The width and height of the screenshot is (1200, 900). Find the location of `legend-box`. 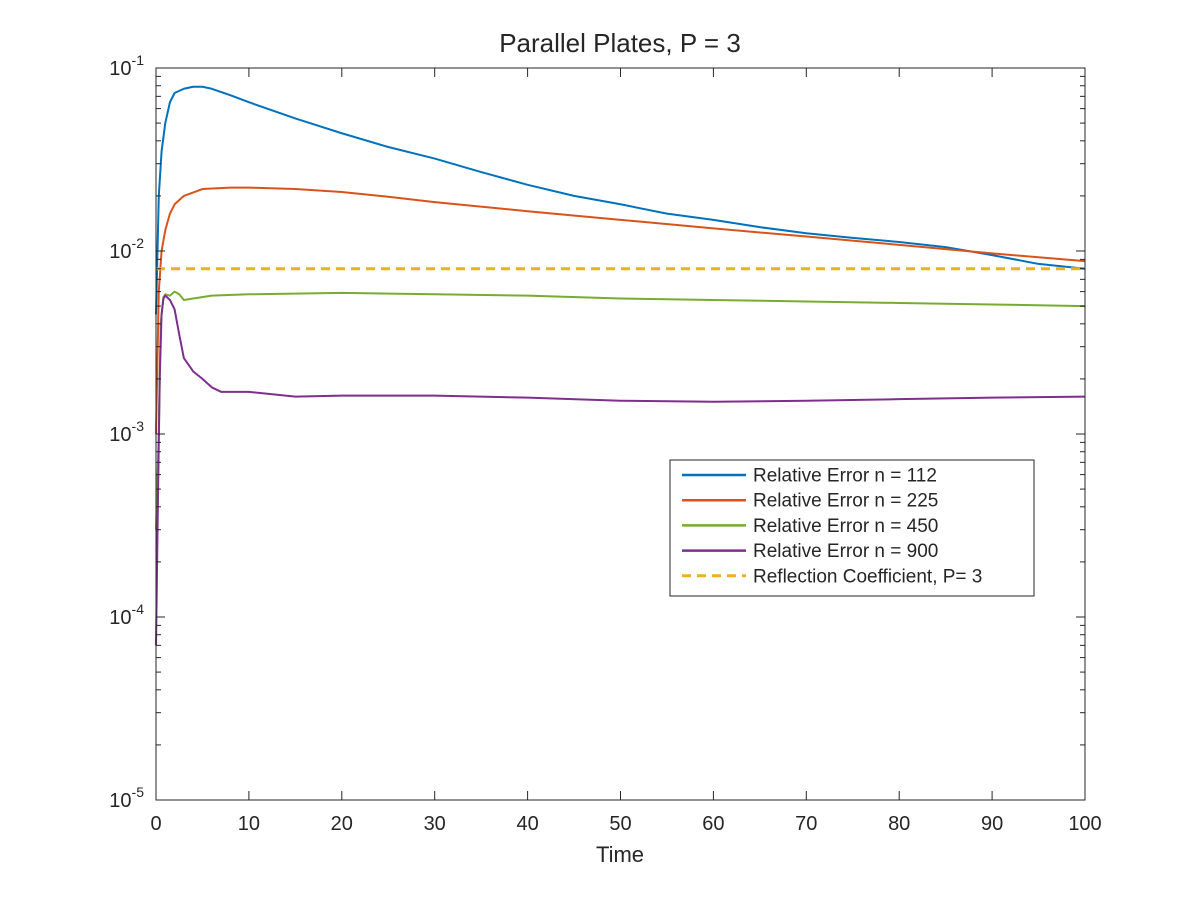

legend-box is located at coordinates (852, 528).